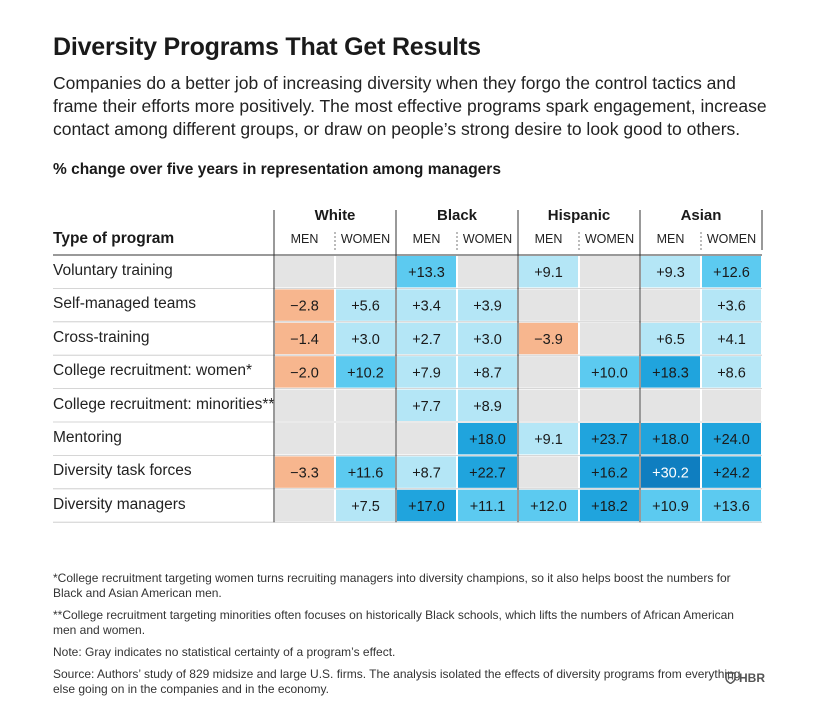 Image resolution: width=818 pixels, height=720 pixels. What do you see at coordinates (670, 272) in the screenshot?
I see `cell-voluntary-training-asian-men` at bounding box center [670, 272].